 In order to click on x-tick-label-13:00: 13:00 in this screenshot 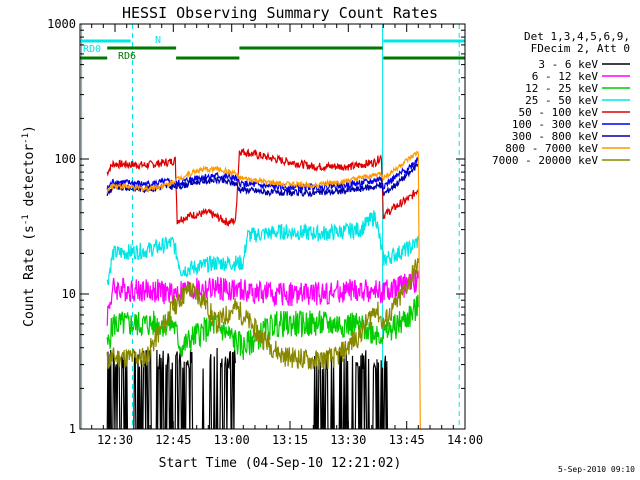, I will do `click(232, 440)`.